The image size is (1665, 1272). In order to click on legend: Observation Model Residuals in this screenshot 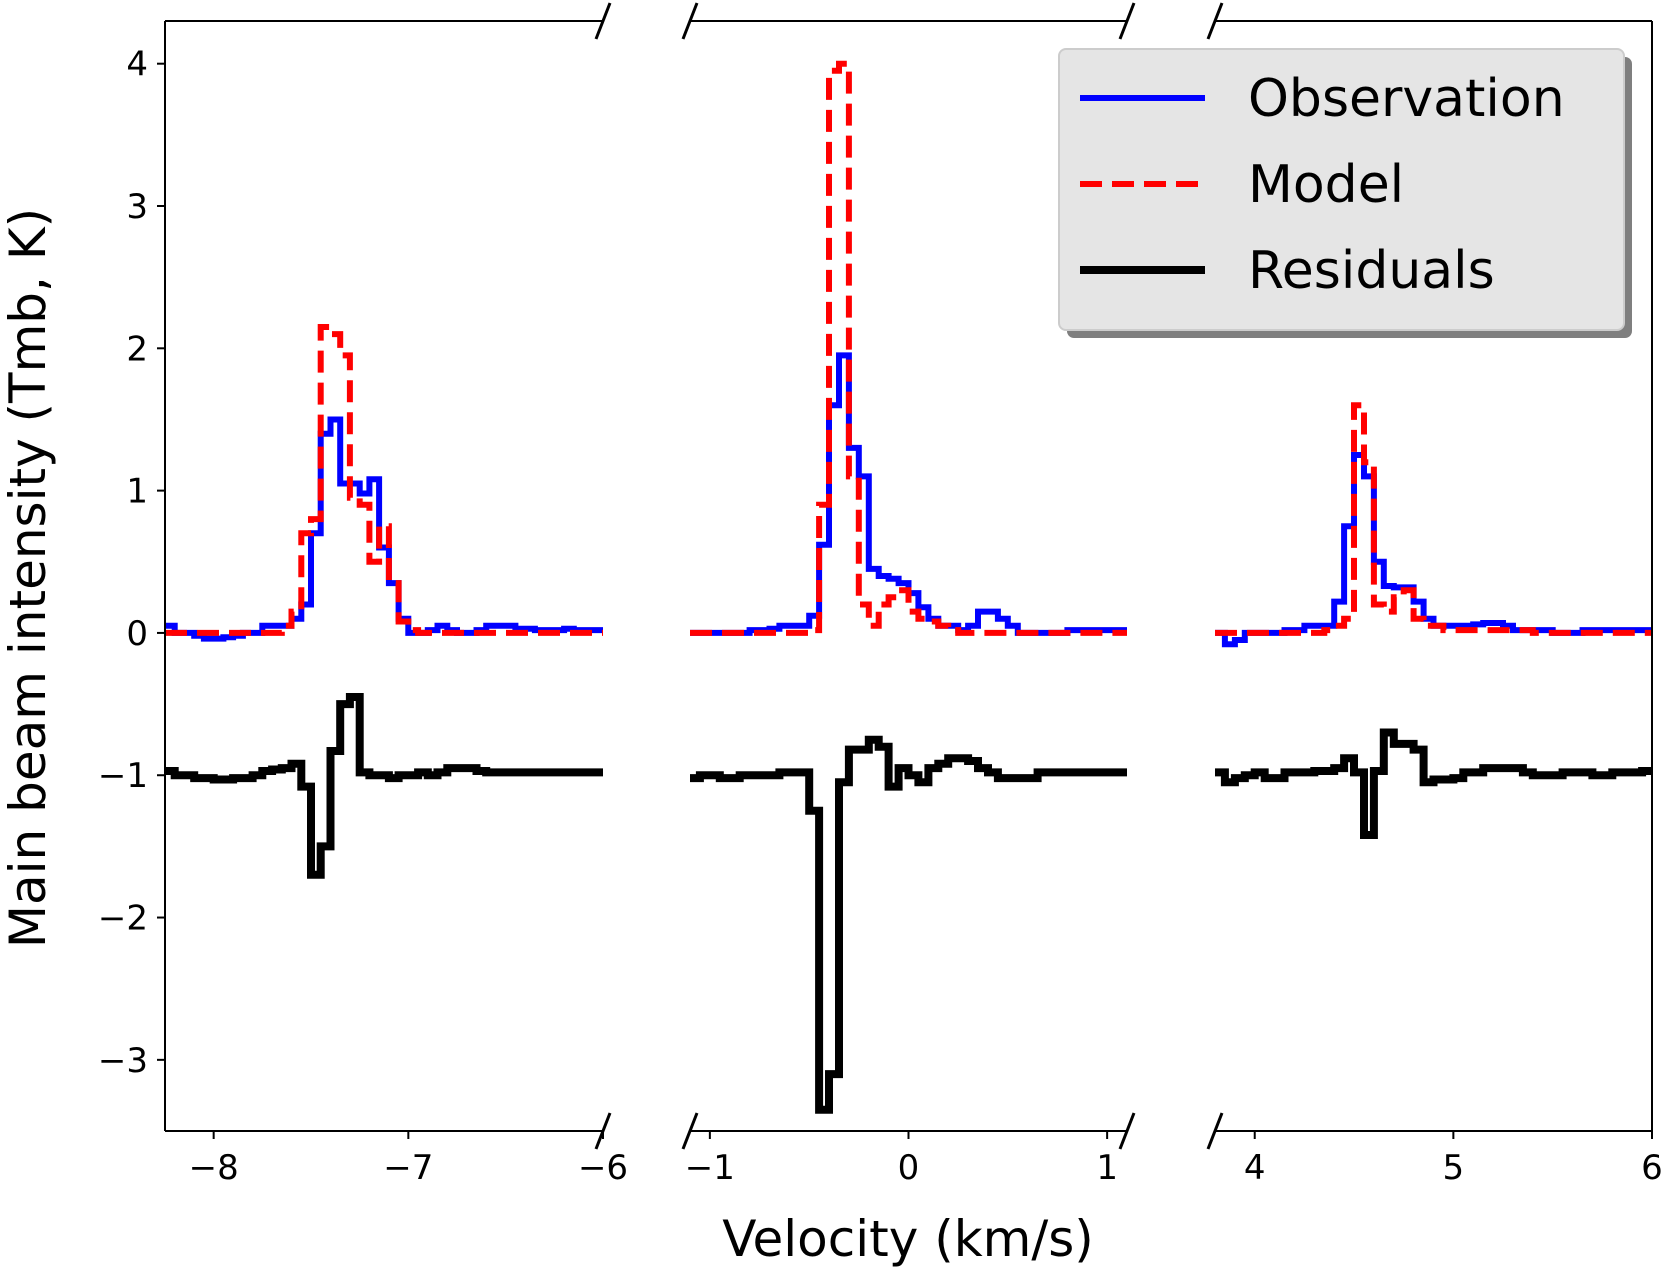, I will do `click(1345, 193)`.